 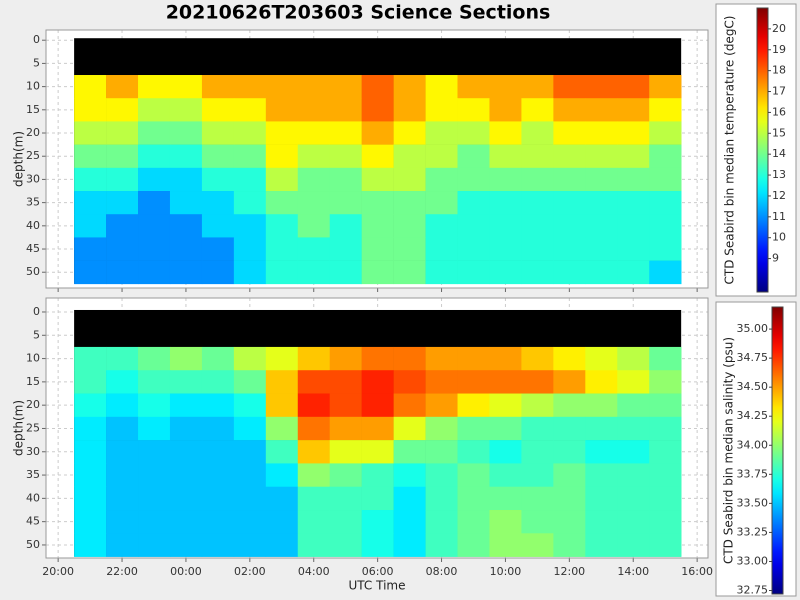 What do you see at coordinates (779, 174) in the screenshot?
I see `colorbar-tick-label: 13` at bounding box center [779, 174].